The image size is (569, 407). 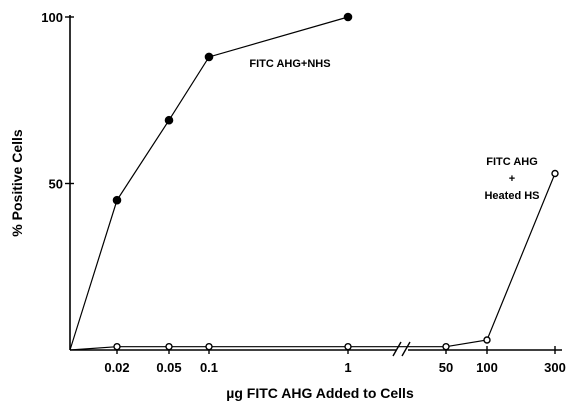 I want to click on y-axis-label: % Positive Cells, so click(x=17, y=183).